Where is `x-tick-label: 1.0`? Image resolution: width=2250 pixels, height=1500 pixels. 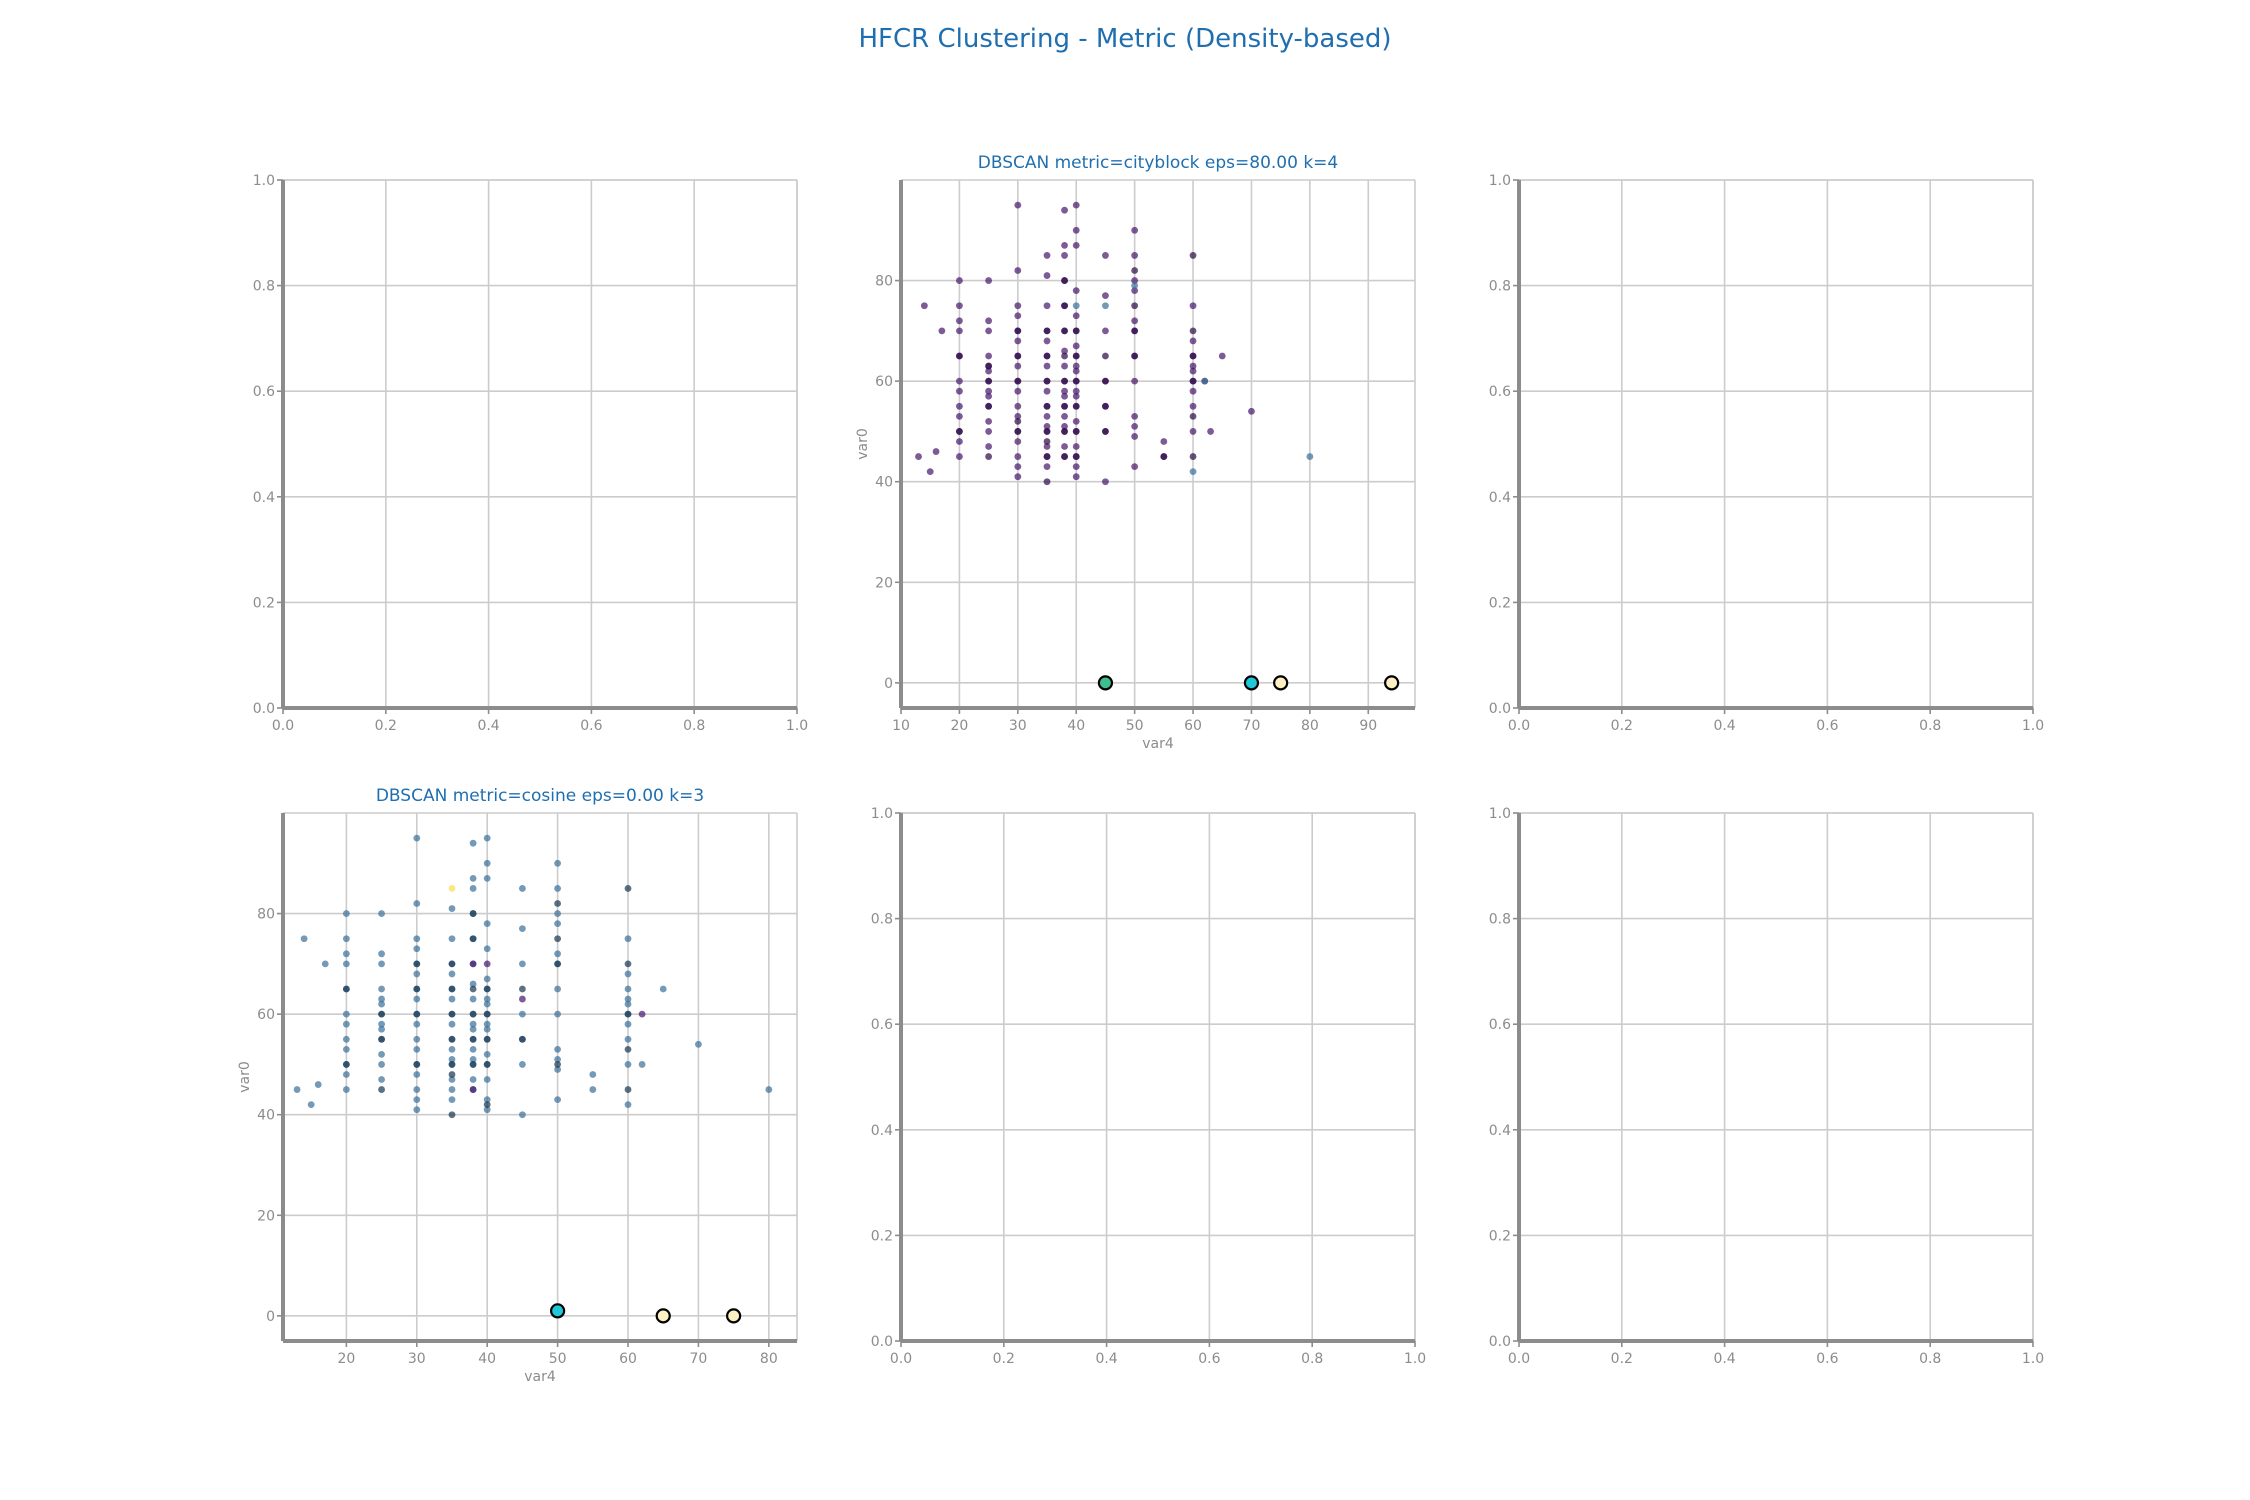
x-tick-label: 1.0 is located at coordinates (797, 726).